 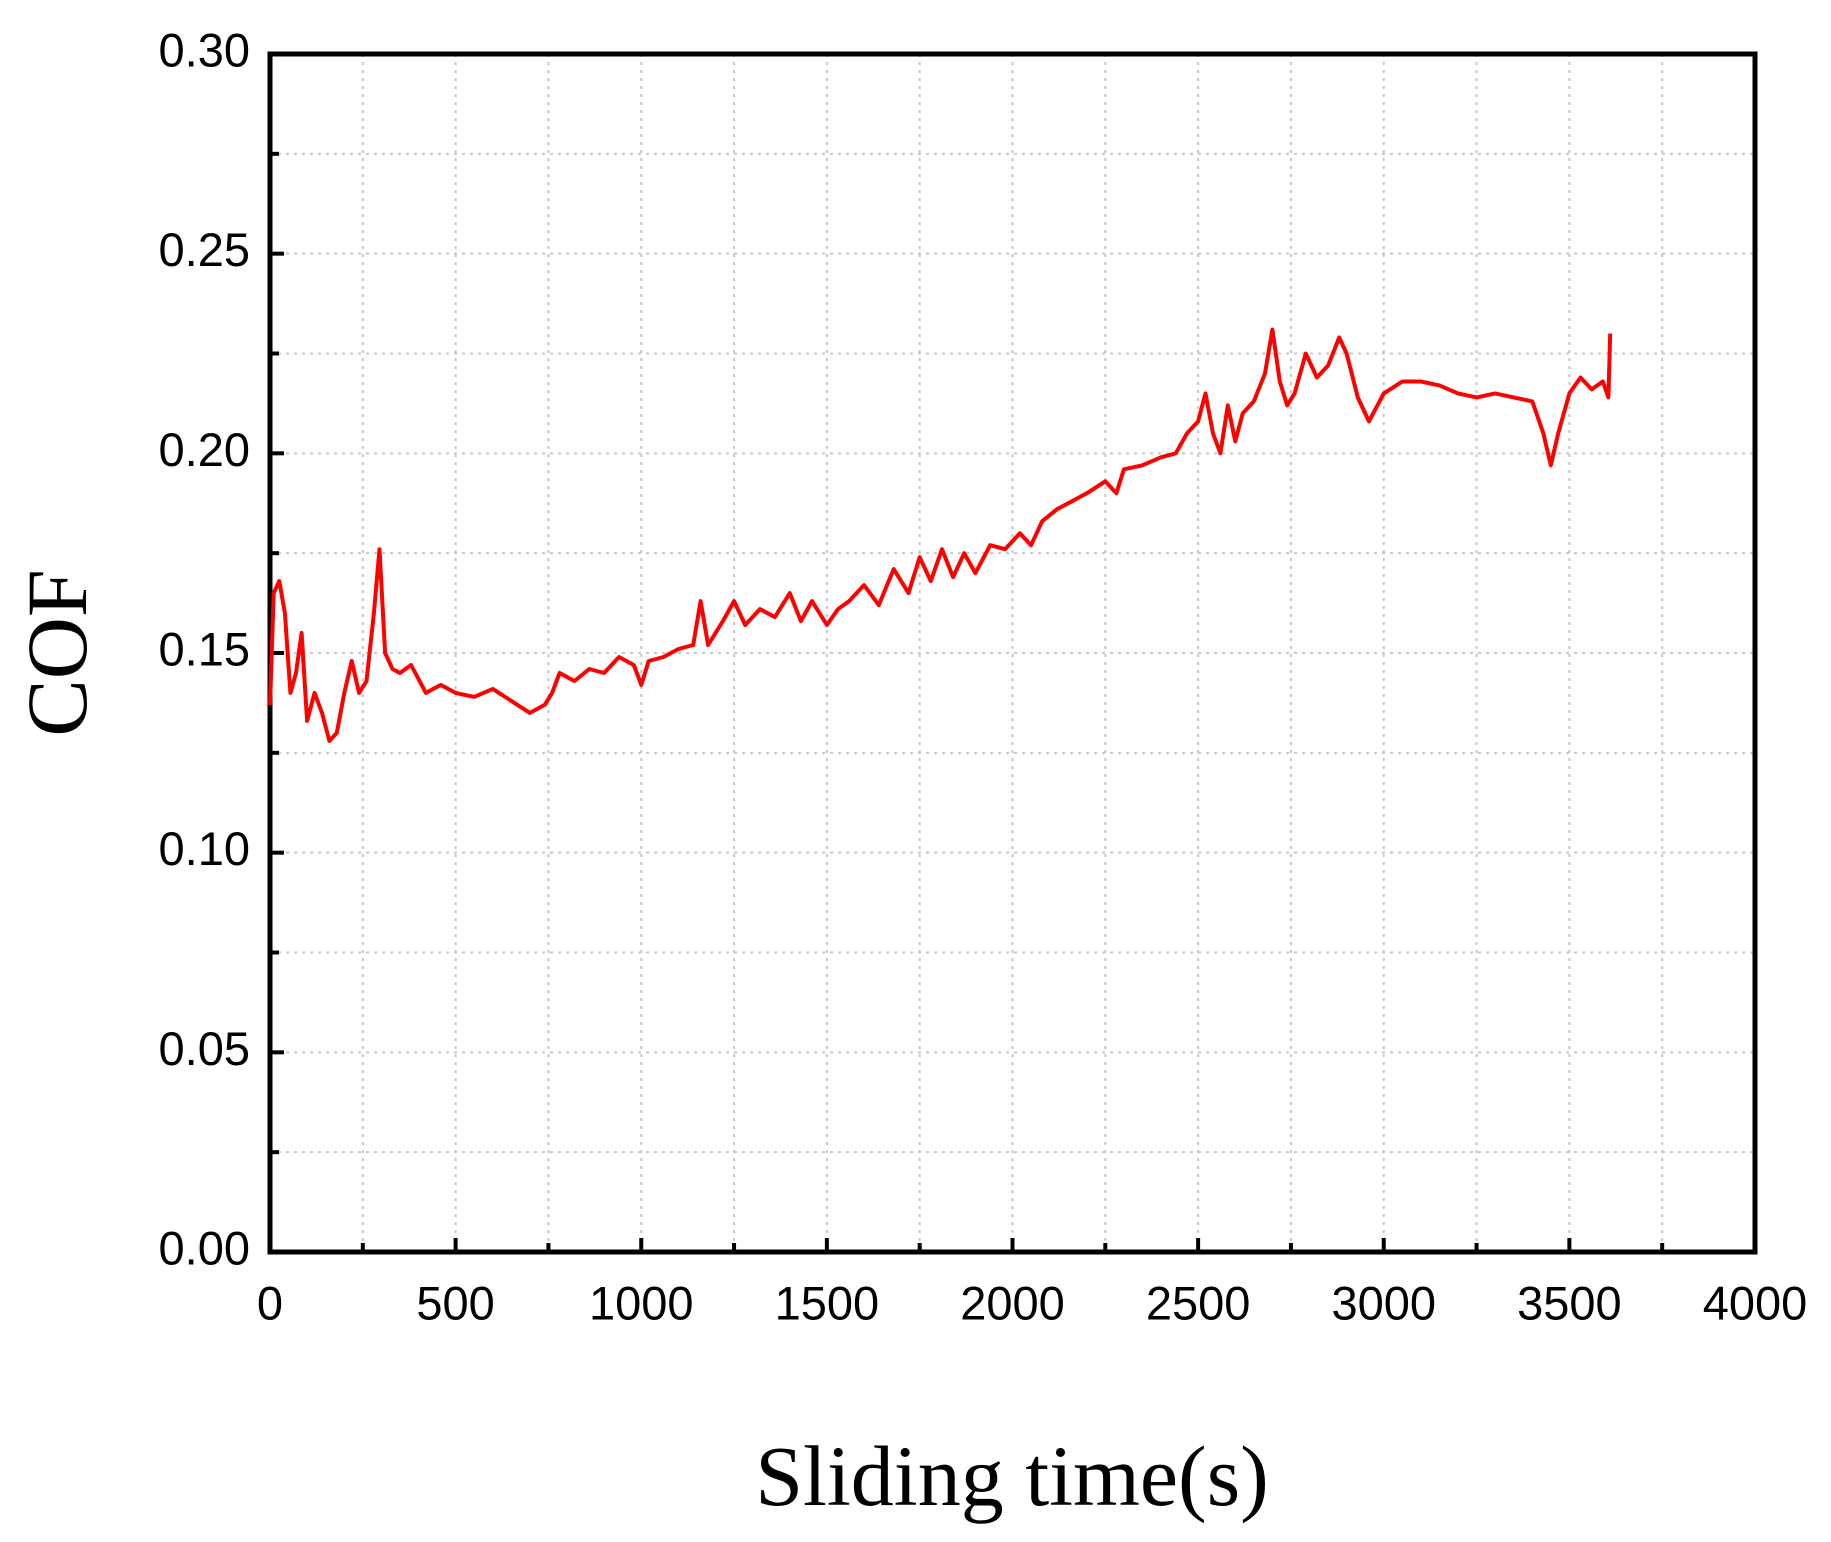 I want to click on x-tick-label: 500, so click(x=455, y=1302).